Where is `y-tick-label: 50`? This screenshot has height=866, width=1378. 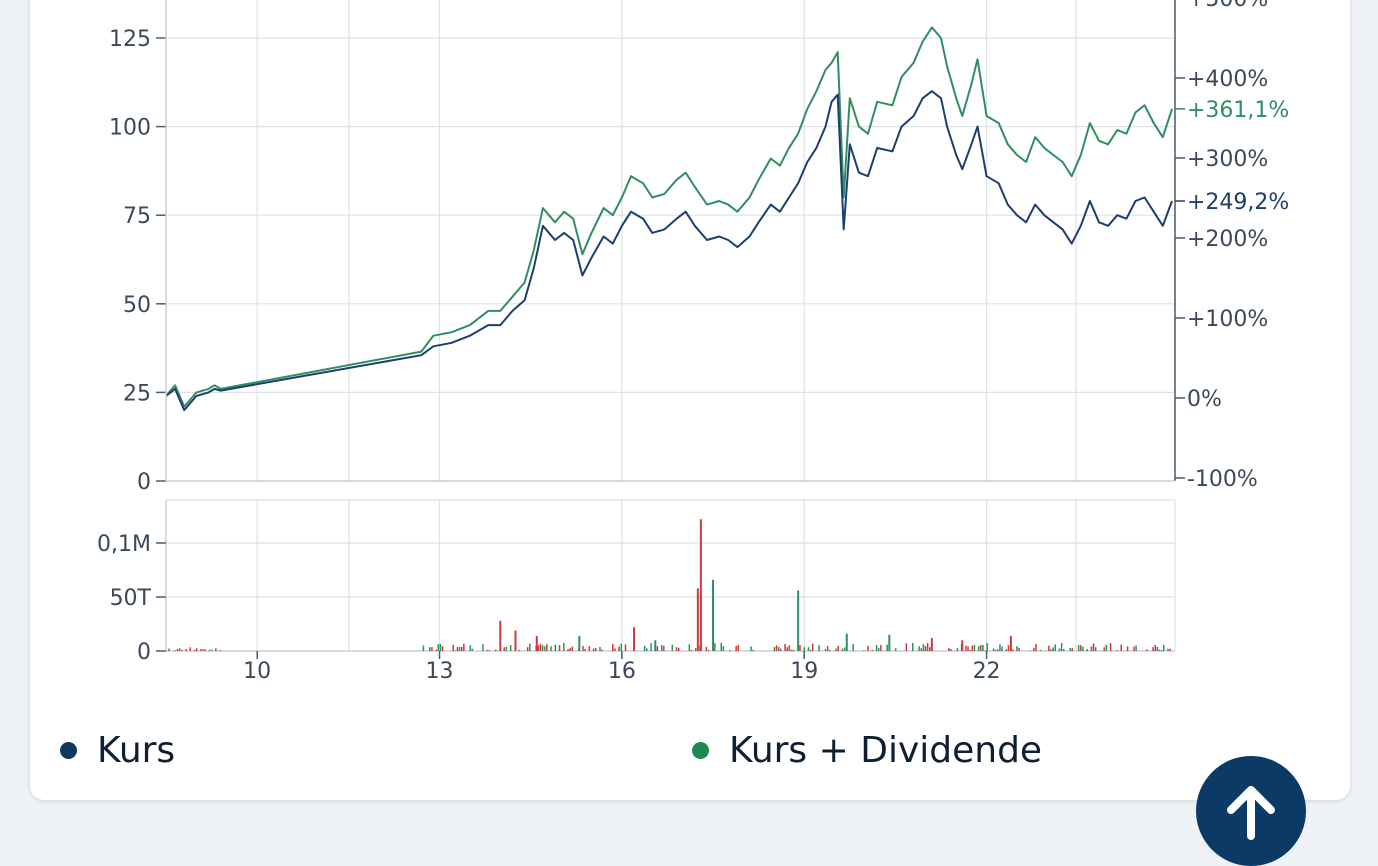
y-tick-label: 50 is located at coordinates (137, 305).